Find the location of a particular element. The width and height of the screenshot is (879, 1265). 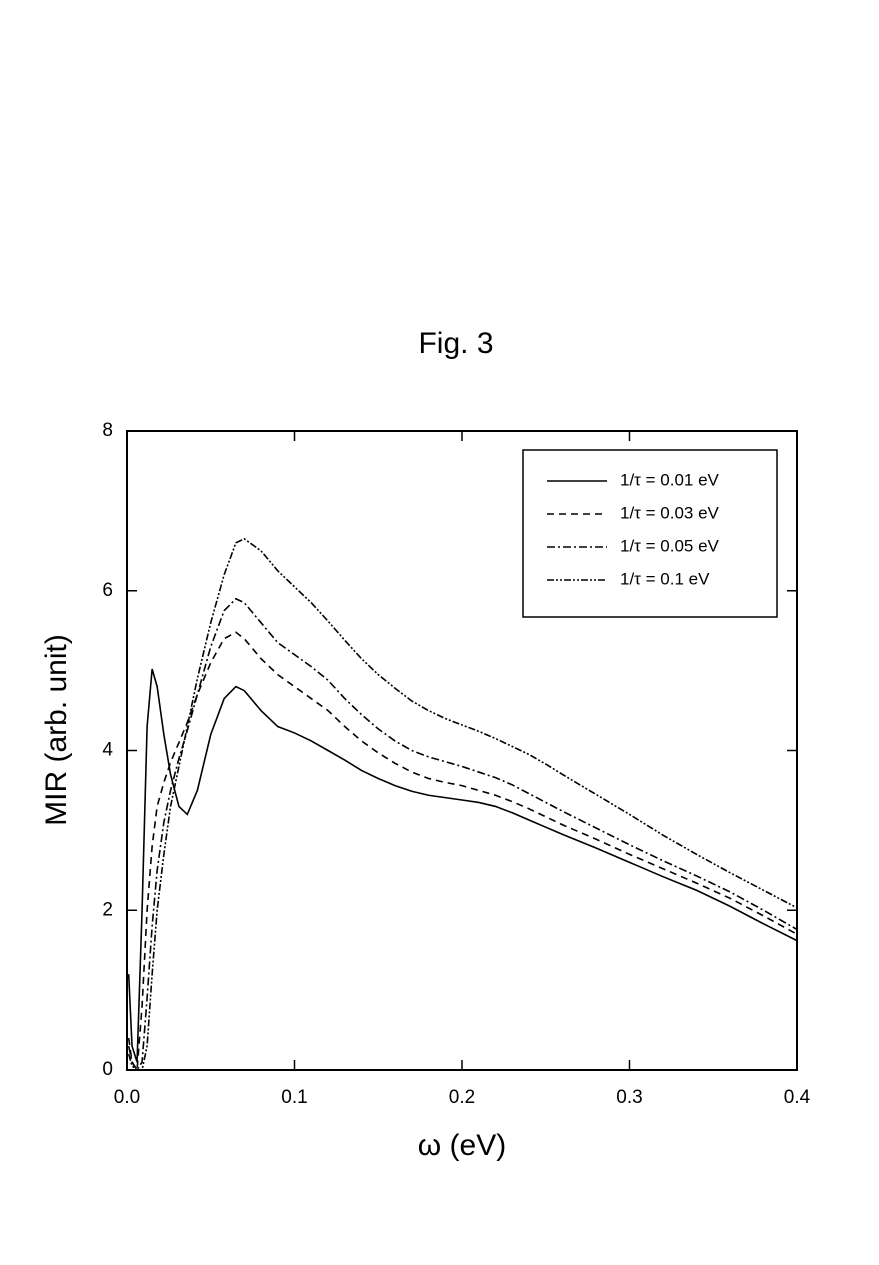

y-tick-label: 8 is located at coordinates (107, 430).